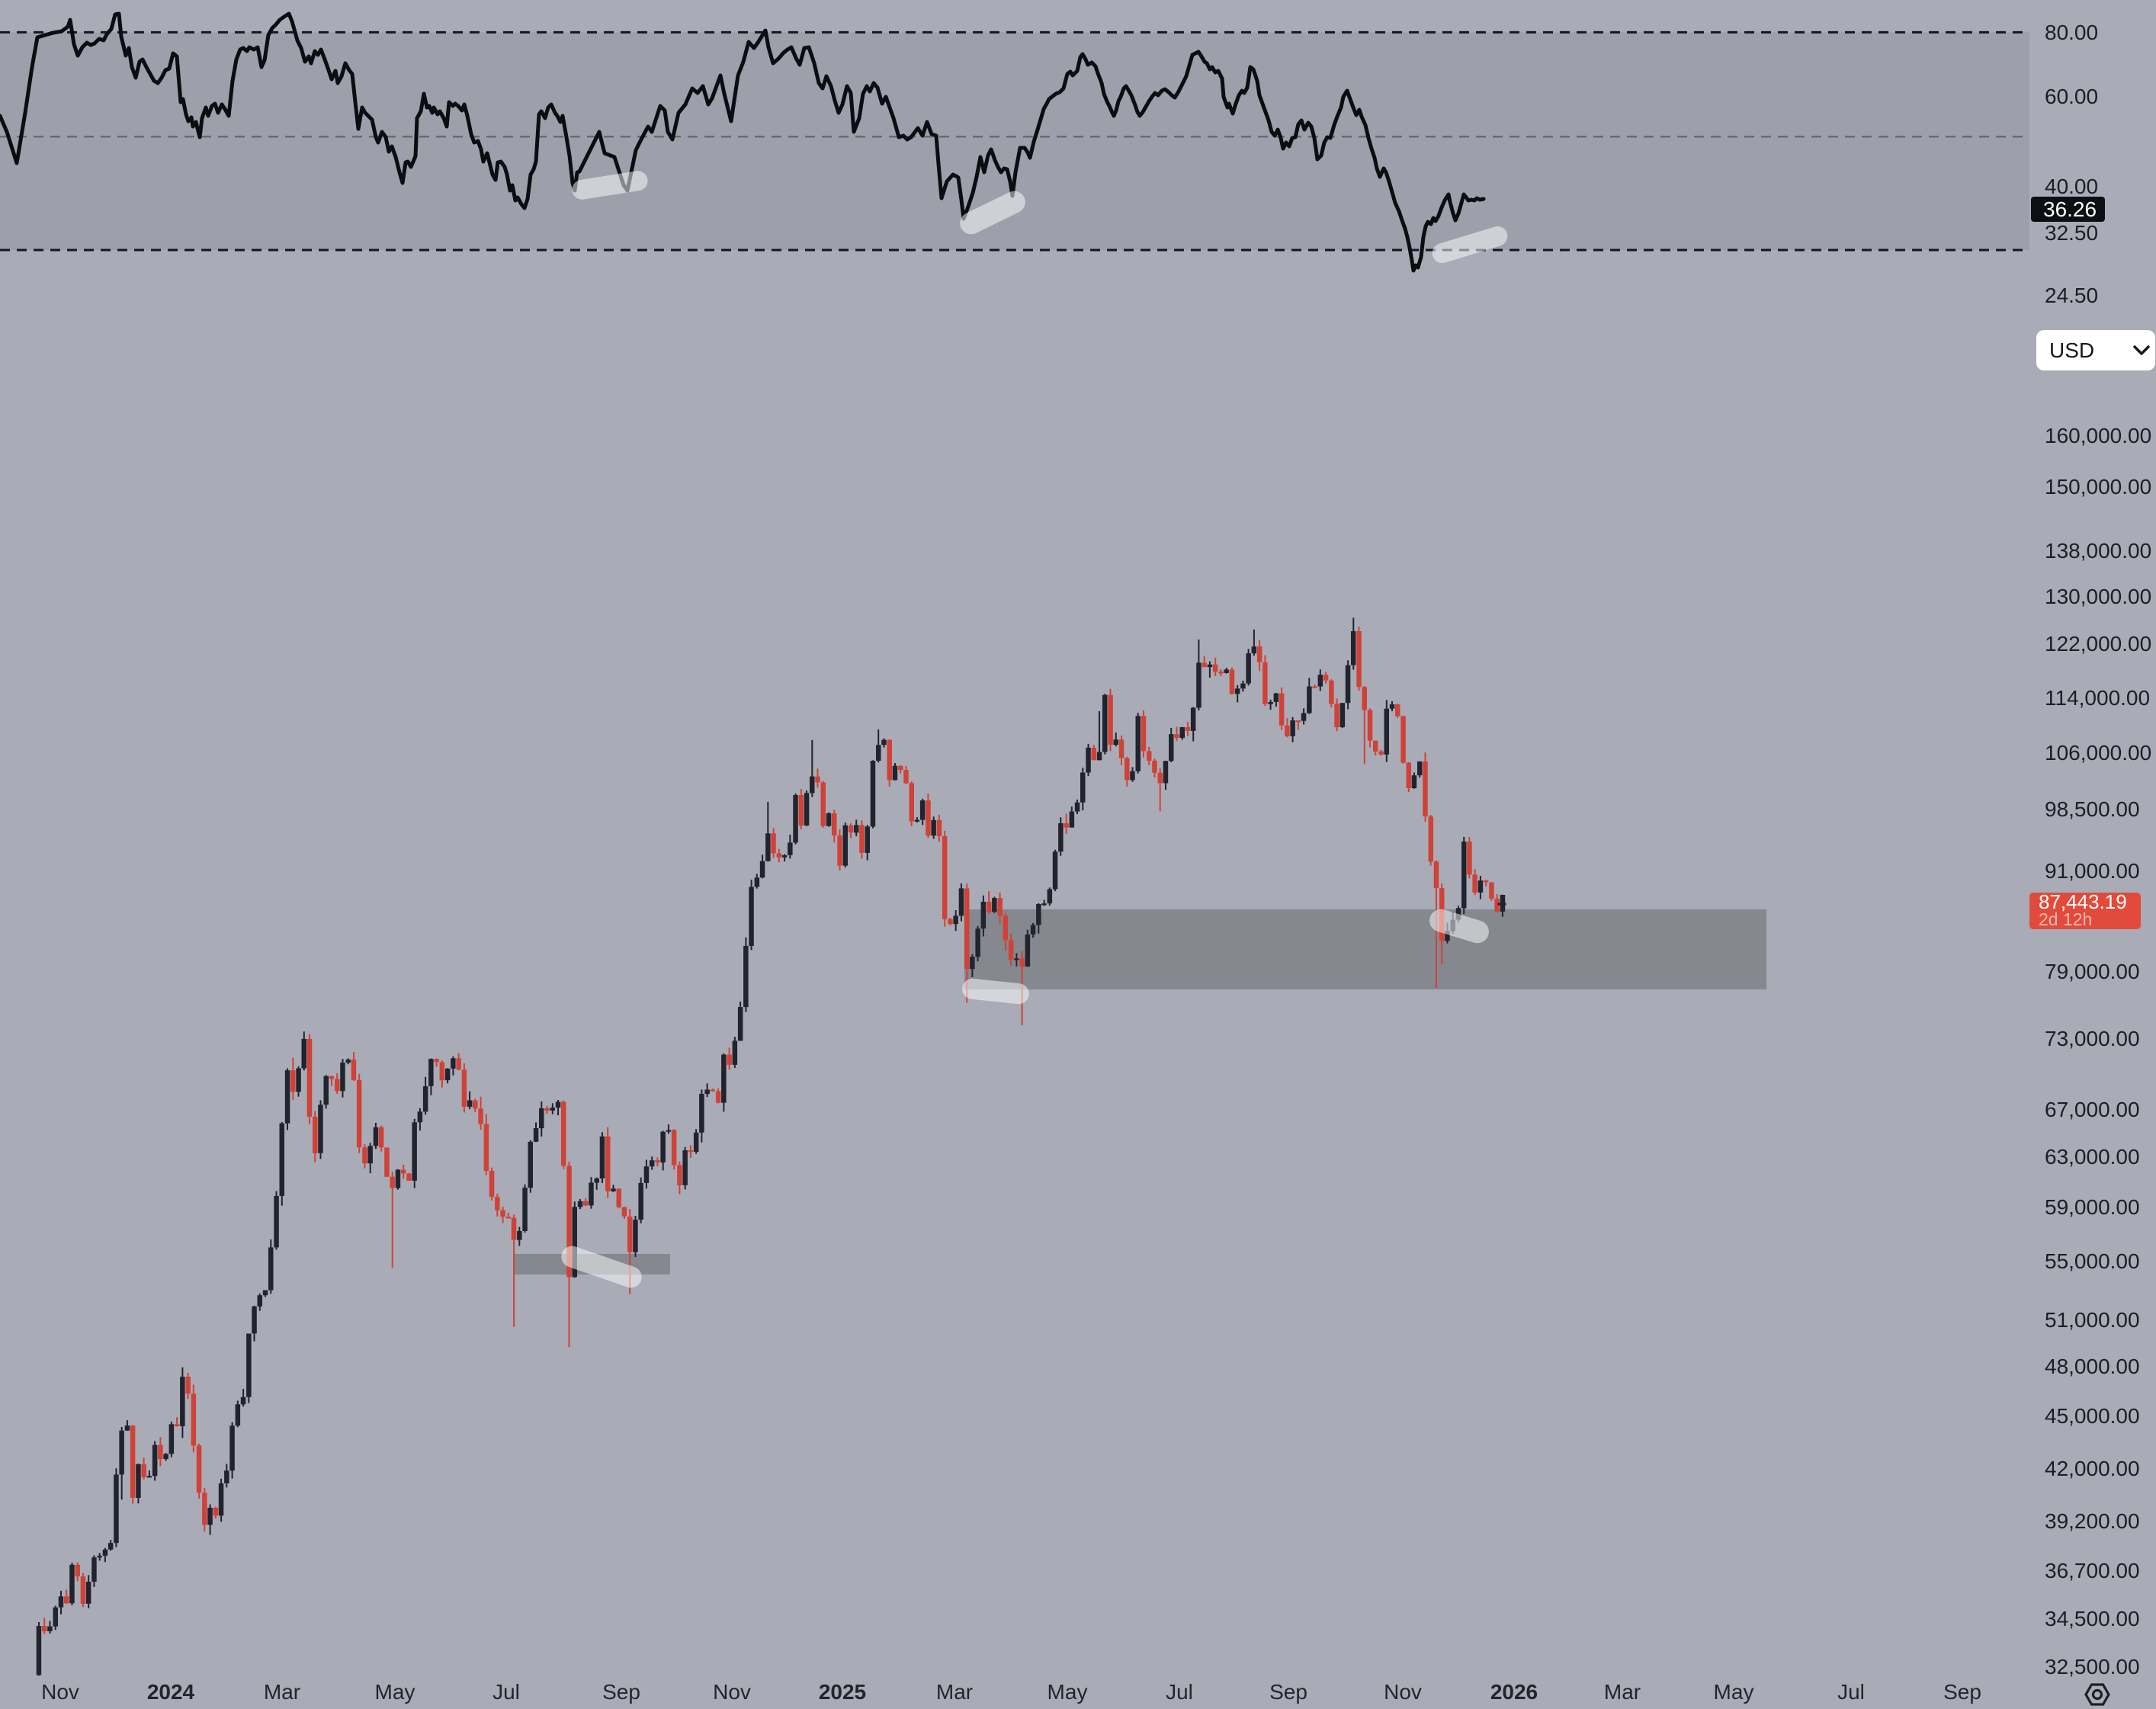  Describe the element at coordinates (2092, 1157) in the screenshot. I see `svg-text: 63,000.00` at that location.